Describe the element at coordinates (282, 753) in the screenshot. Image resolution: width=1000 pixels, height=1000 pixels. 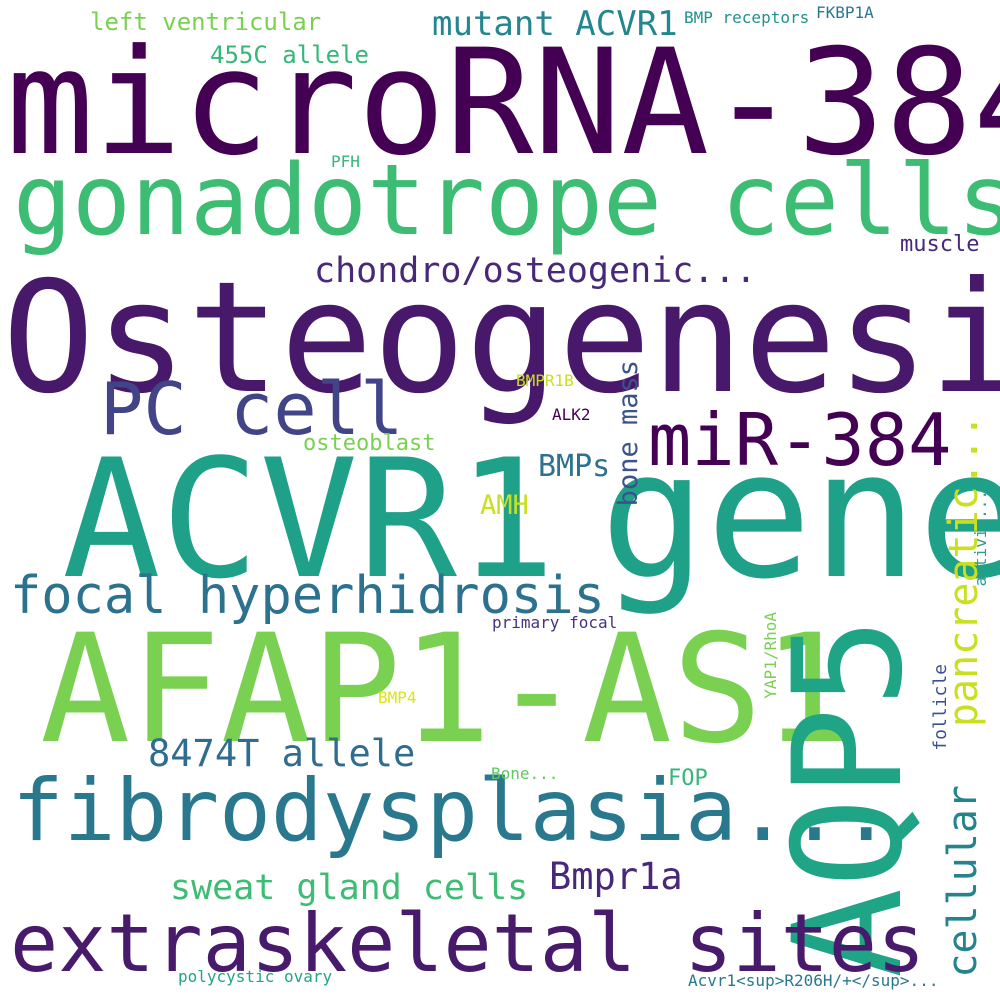
I see `word-8474t-allele: 8474T allele` at that location.